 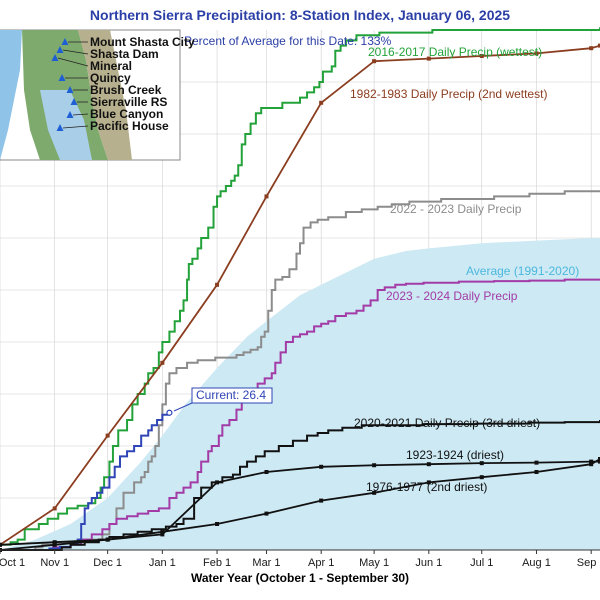 What do you see at coordinates (162, 563) in the screenshot?
I see `x-tick-label: Jan 1` at bounding box center [162, 563].